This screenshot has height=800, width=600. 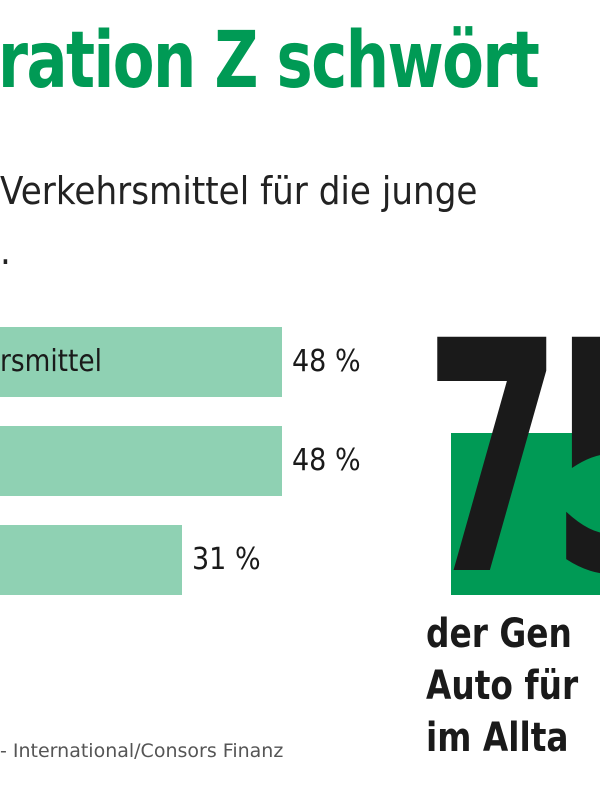 I want to click on bar-value-label: 31 %, so click(x=226, y=559).